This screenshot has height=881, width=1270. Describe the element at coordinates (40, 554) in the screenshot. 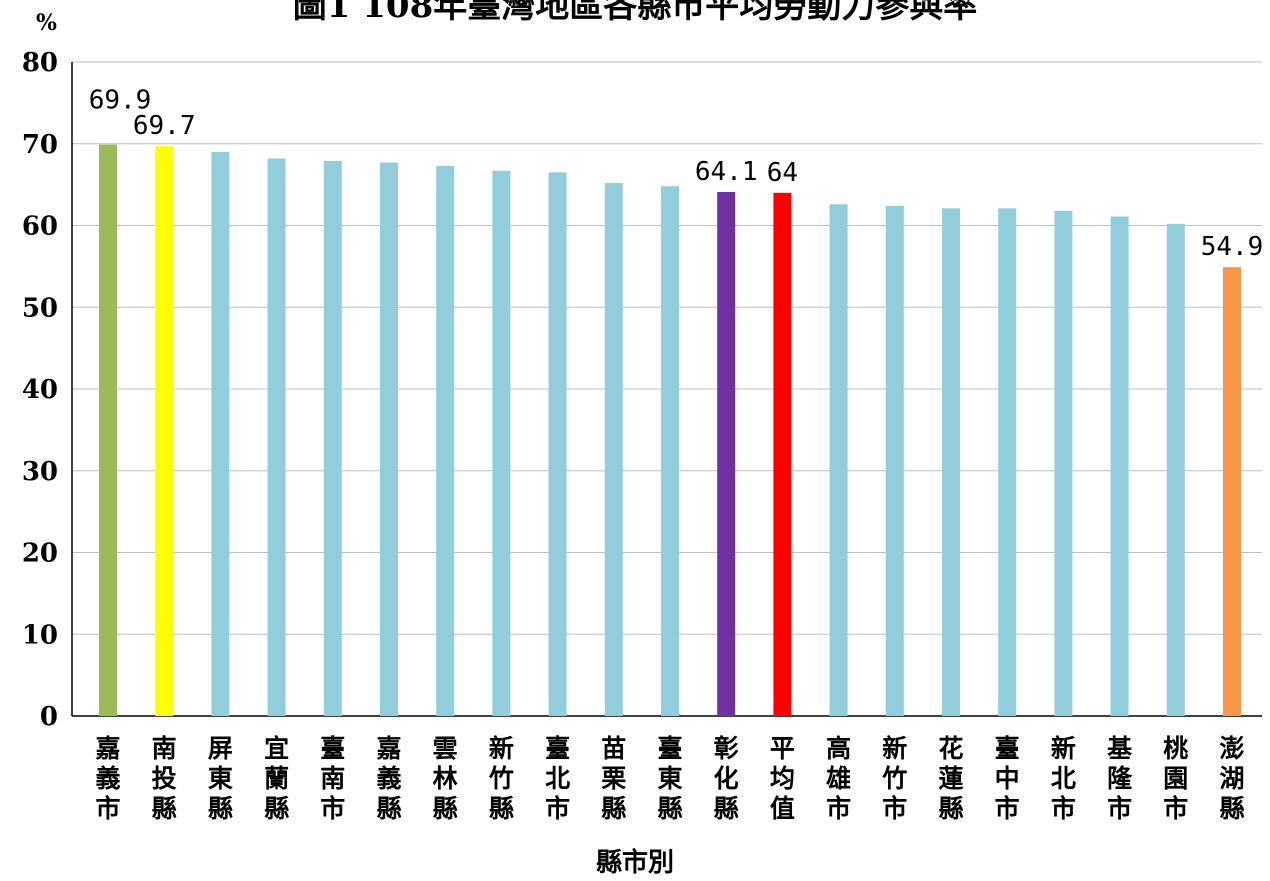

I see `y-tick-label: 20` at that location.